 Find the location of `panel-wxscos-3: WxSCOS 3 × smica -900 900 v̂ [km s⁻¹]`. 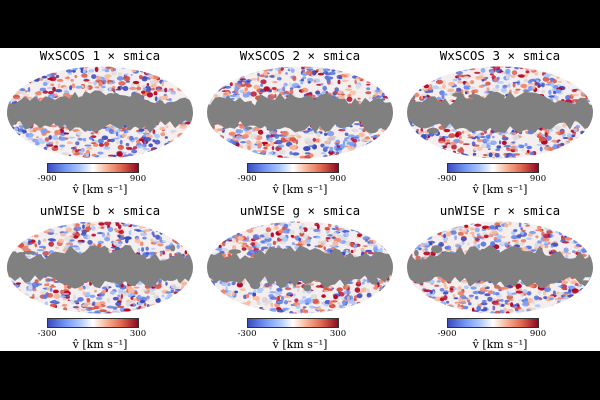

panel-wxscos-3: WxSCOS 3 × smica -900 900 v̂ [km s⁻¹] is located at coordinates (500, 123).